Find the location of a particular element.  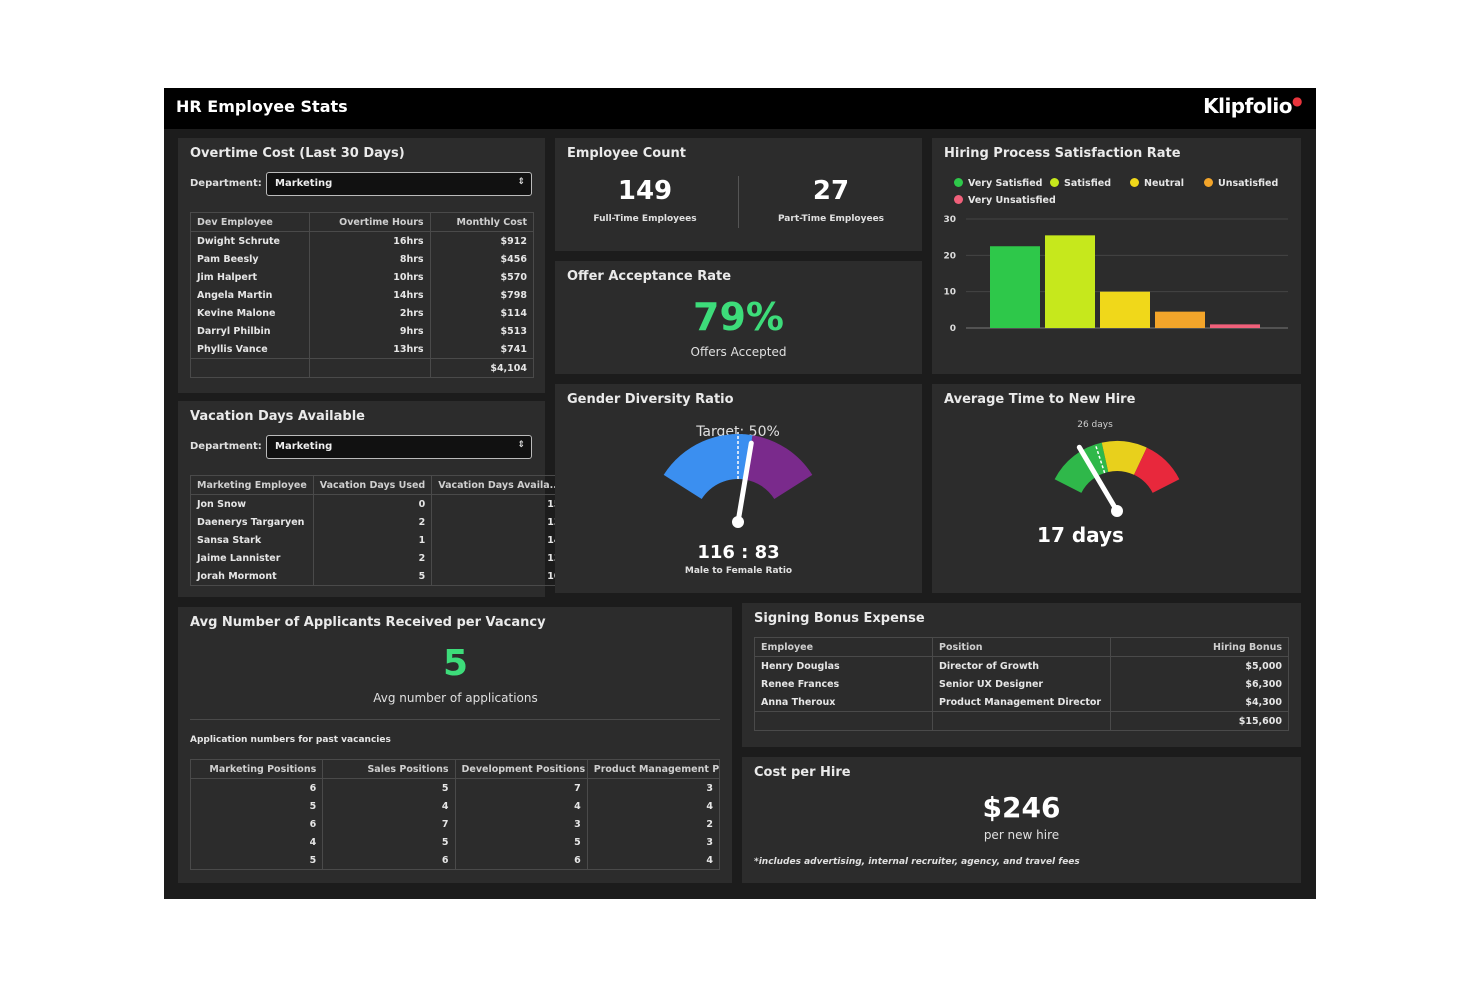

table-row: Kevine Malone 2hrs $114 is located at coordinates (362, 313).